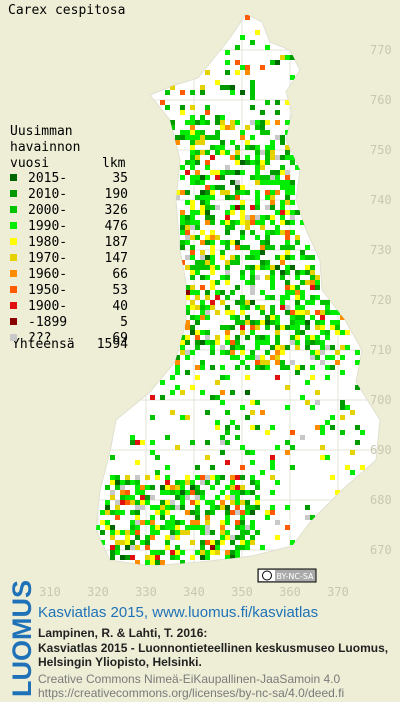  I want to click on legend-total-label: Yhteensä, so click(43, 344).